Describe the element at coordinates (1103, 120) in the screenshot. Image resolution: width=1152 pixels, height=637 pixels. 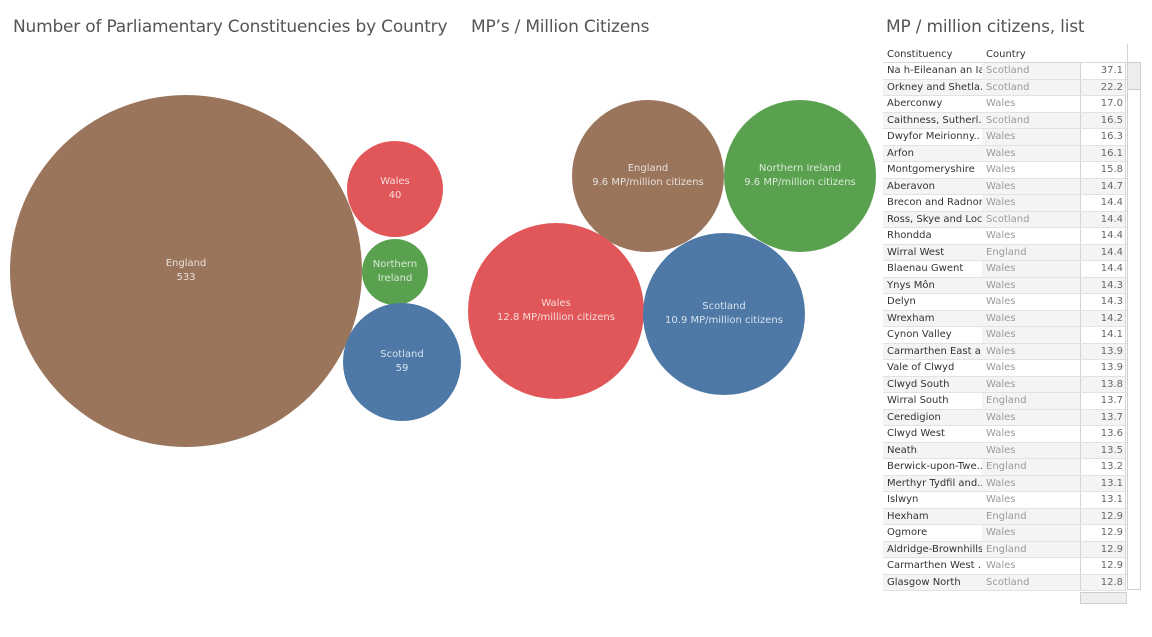
I see `cell-mp-per-million: 16.5` at that location.